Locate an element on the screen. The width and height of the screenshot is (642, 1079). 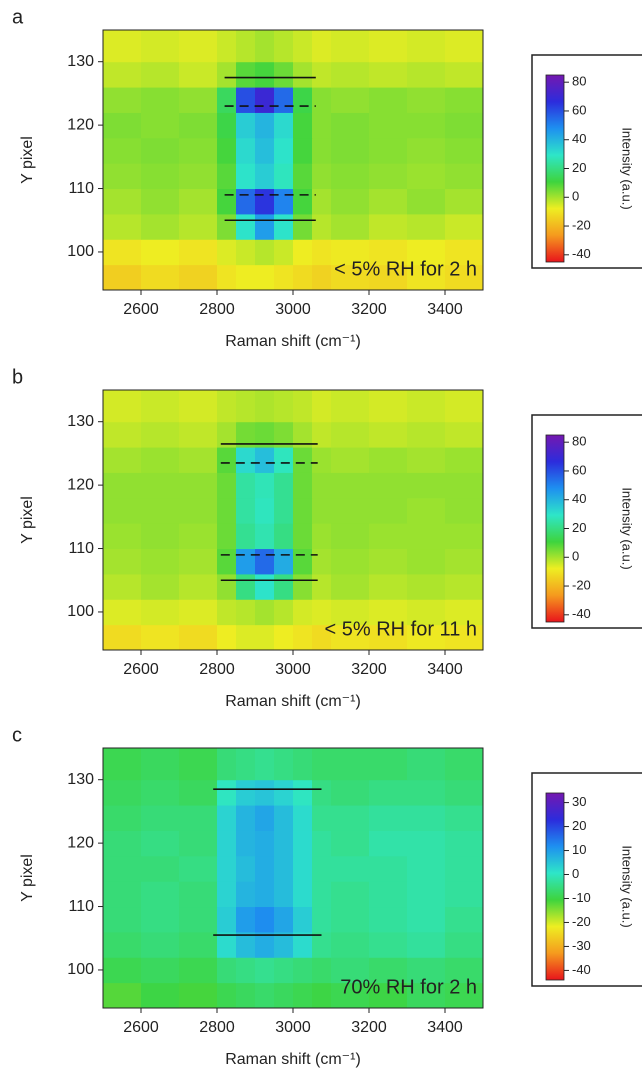
colorbar-tick-label: 60 is located at coordinates (579, 109).